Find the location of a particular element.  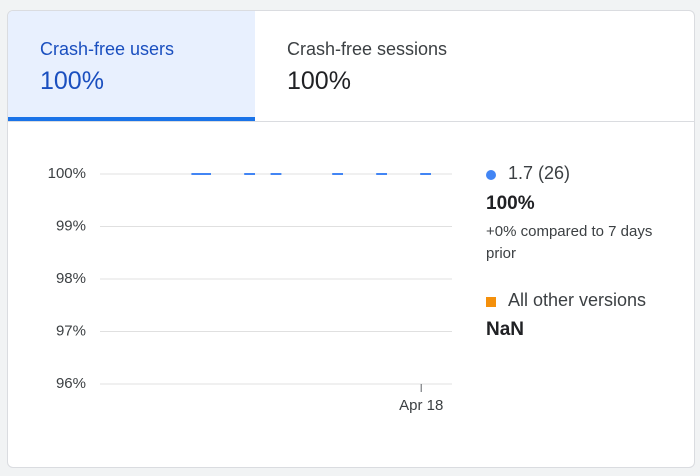

tab-label: Crash-free users is located at coordinates (107, 49).